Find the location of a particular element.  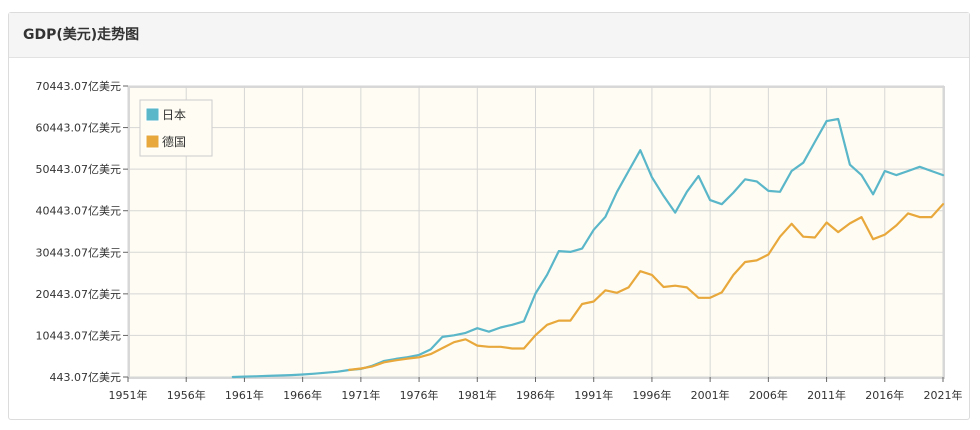

y-tick-label: 70443.07亿美元 is located at coordinates (79, 86).